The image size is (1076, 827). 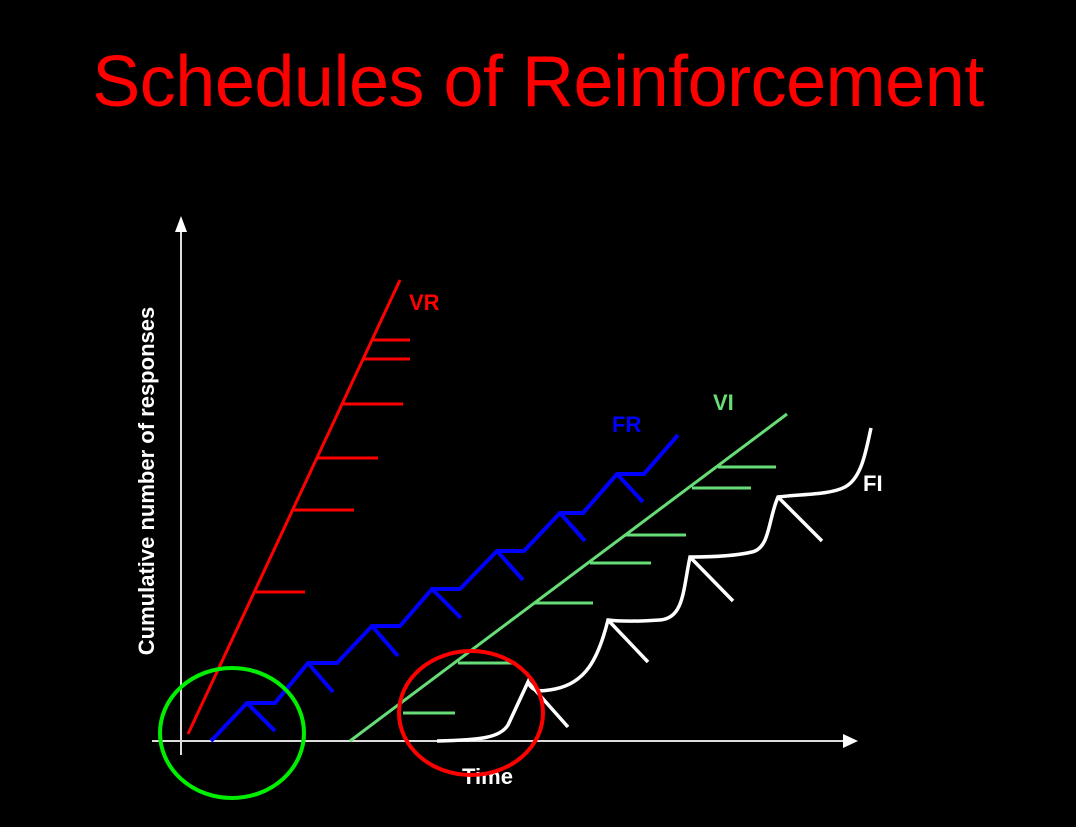 I want to click on fr-label: FR, so click(x=626, y=424).